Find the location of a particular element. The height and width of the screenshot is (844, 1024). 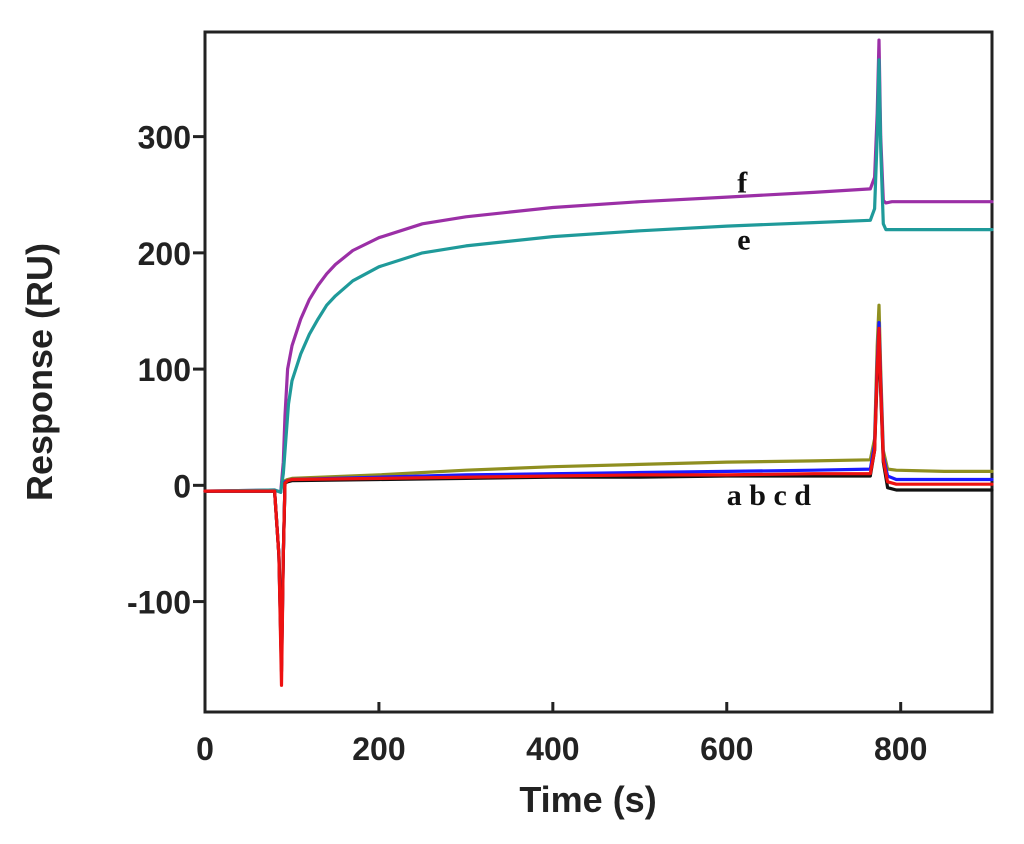

y-tick-label: 0 is located at coordinates (182, 486).